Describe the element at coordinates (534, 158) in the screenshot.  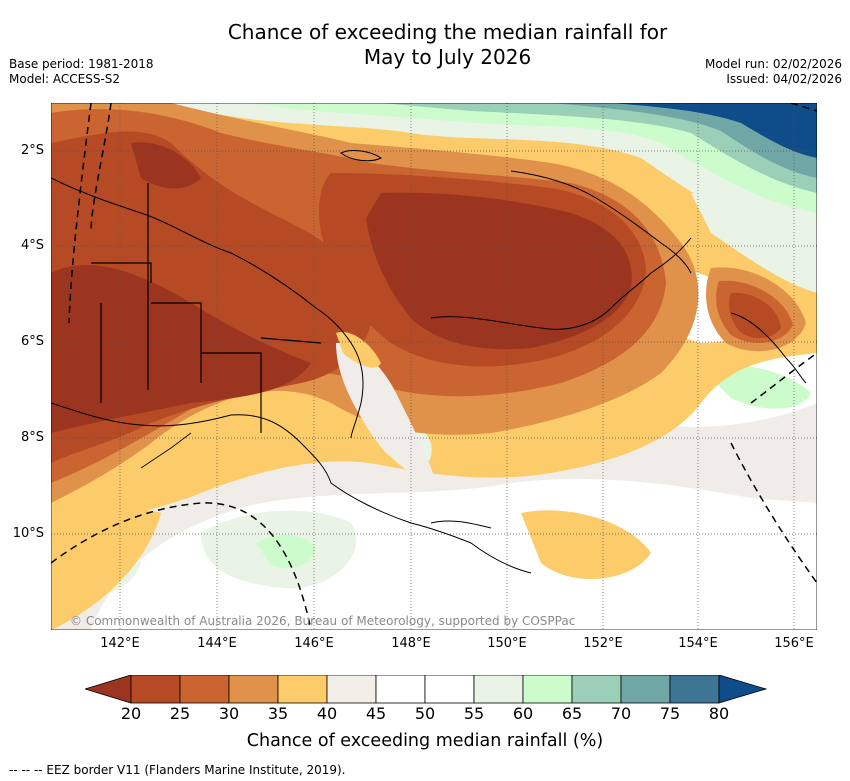
I see `band-65-north` at that location.